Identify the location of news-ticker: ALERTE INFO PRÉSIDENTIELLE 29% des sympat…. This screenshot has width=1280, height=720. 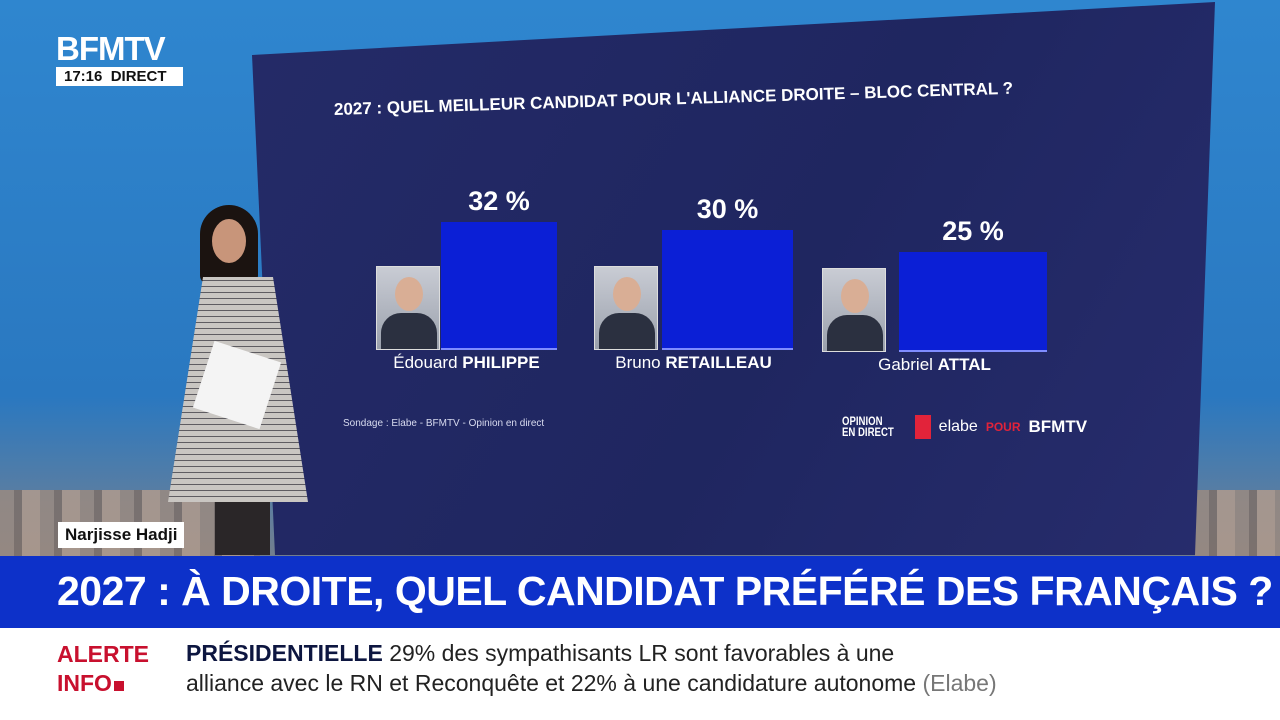
(640, 674).